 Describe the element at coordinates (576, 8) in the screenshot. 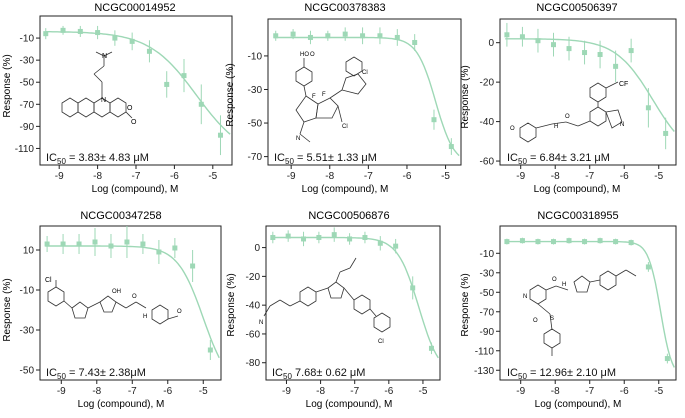

I see `chart-title: NCGC00506397` at that location.